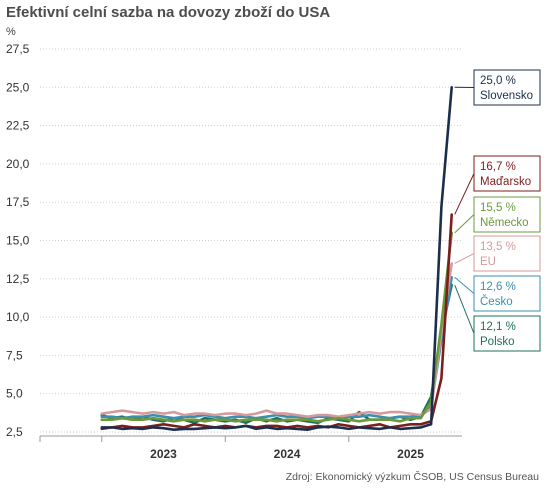  I want to click on callout-value: 12,1 %, so click(498, 327).